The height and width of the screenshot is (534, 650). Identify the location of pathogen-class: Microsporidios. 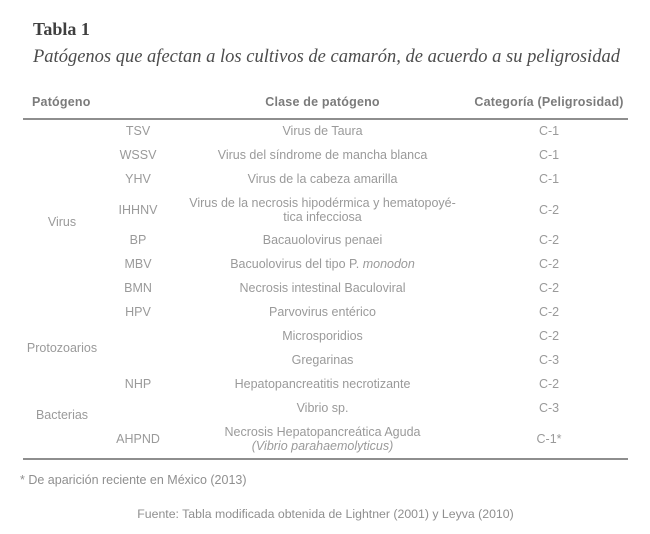
(322, 336).